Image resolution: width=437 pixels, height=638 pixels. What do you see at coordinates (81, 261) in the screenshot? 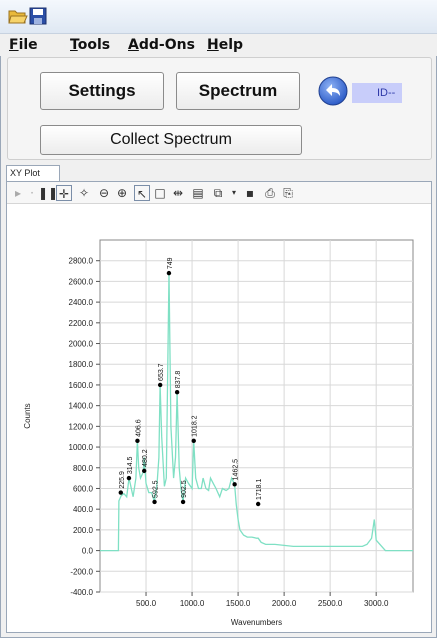
I see `y-tick-label: 2800.0` at bounding box center [81, 261].